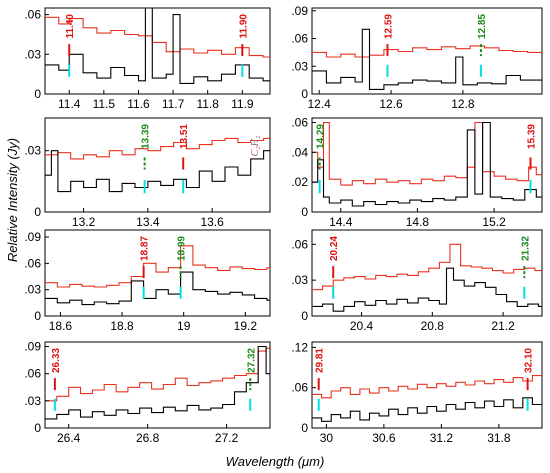 This screenshot has width=550, height=473. Describe the element at coordinates (122, 326) in the screenshot. I see `x-tick-label: 18.8` at that location.